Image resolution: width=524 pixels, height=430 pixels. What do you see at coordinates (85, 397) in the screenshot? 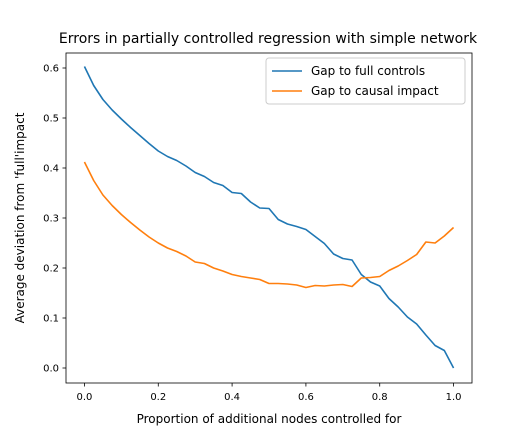
I see `x-tick-label: 0.0` at bounding box center [85, 397].